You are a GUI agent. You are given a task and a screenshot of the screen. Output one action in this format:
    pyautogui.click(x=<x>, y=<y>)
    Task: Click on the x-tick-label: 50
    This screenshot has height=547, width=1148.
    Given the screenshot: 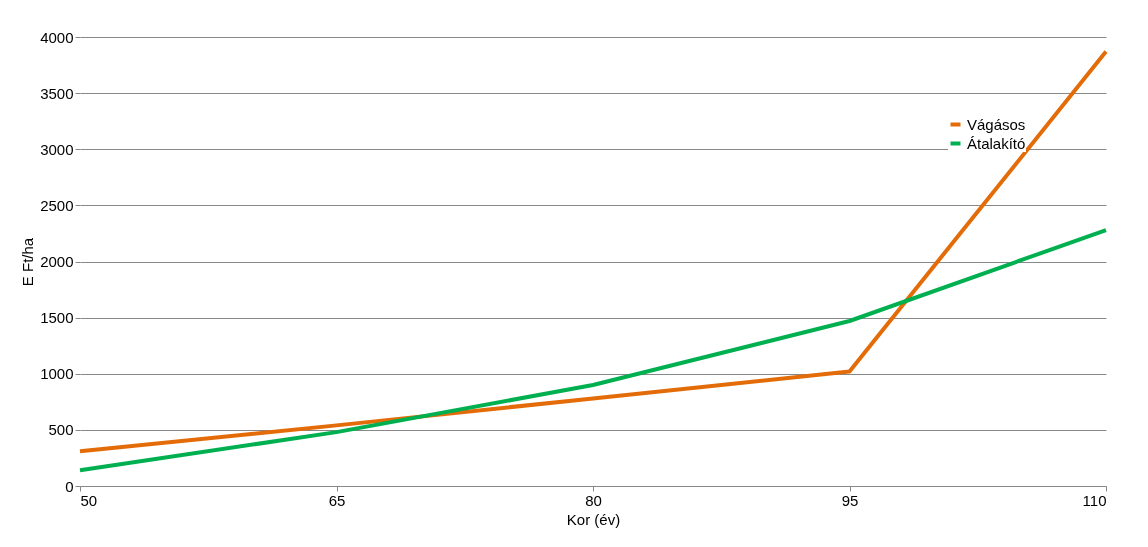 What is the action you would take?
    pyautogui.click(x=89, y=500)
    